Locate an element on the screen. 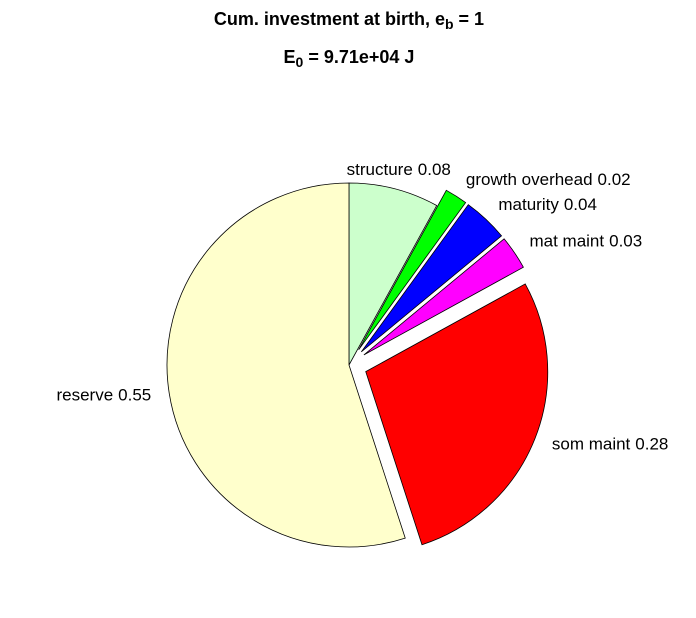 The width and height of the screenshot is (696, 618). slice-label: growth overhead 0.02 is located at coordinates (548, 179).